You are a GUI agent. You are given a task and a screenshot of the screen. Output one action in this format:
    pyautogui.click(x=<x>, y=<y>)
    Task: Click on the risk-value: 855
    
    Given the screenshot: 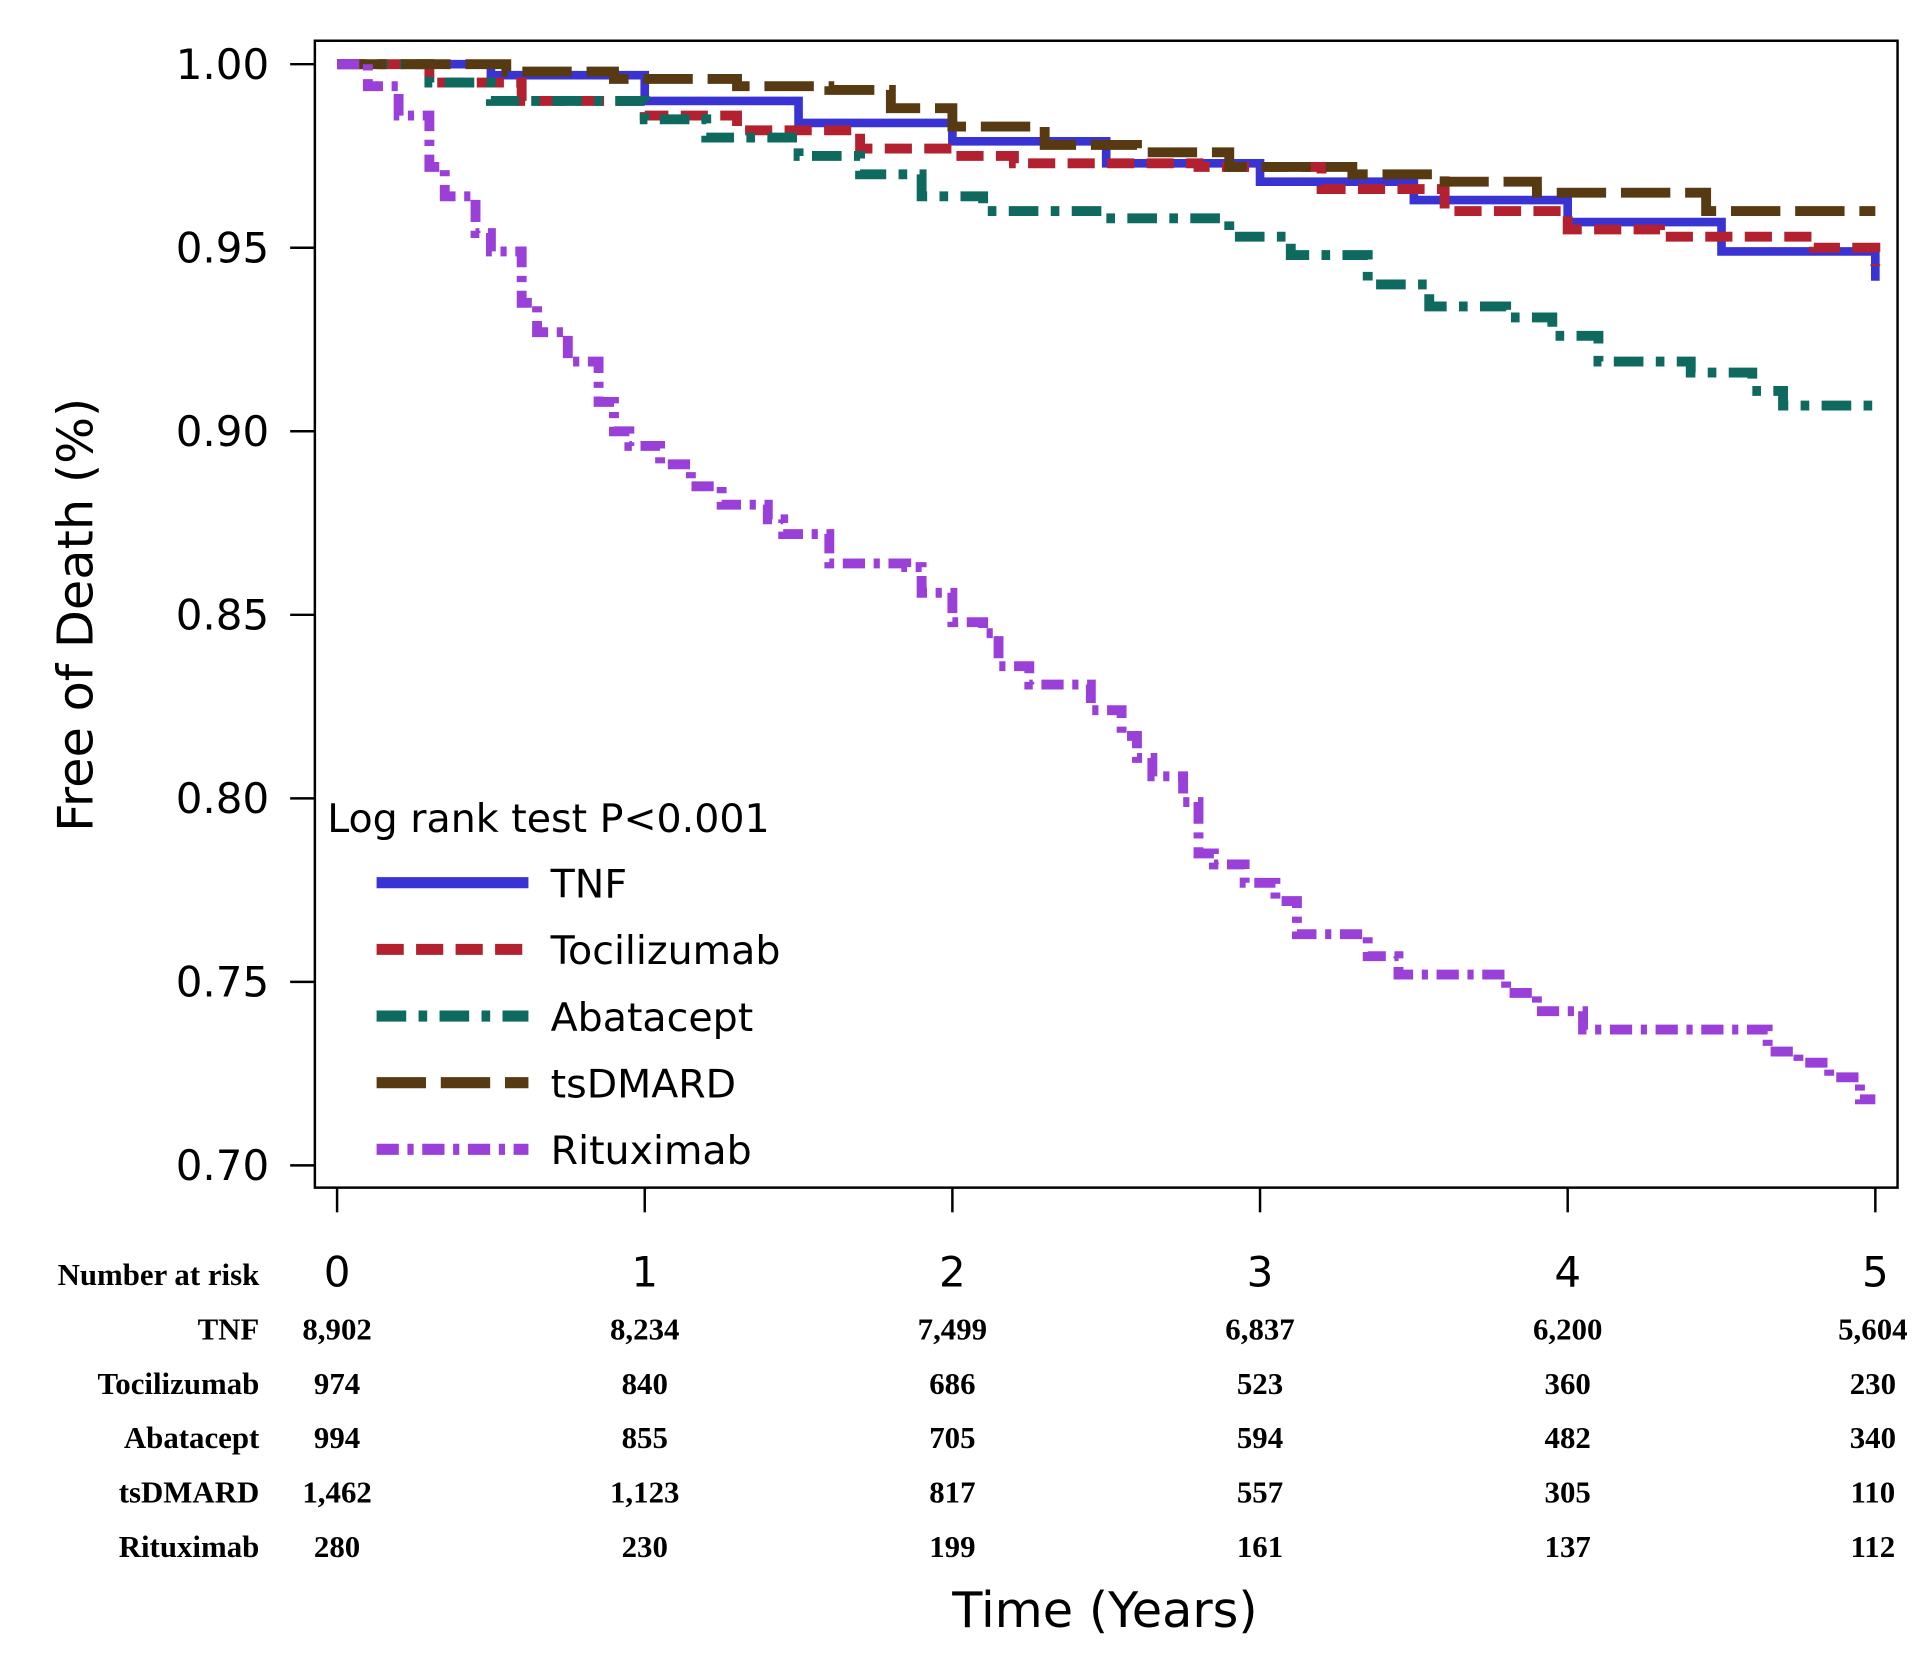 What is the action you would take?
    pyautogui.click(x=645, y=1438)
    